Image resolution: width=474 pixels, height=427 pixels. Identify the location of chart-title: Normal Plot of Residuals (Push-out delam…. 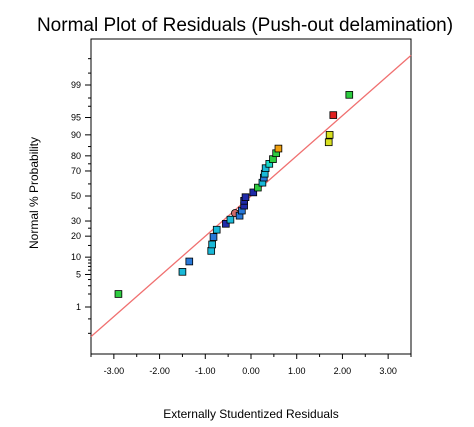
(245, 25).